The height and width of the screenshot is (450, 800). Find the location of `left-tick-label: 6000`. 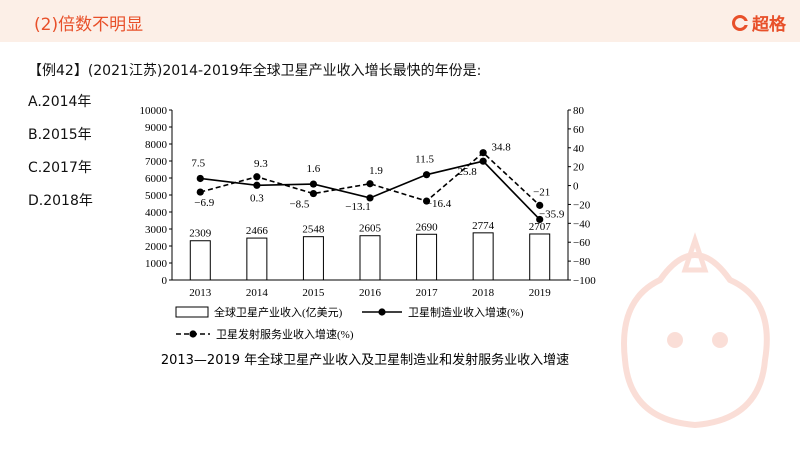

left-tick-label: 6000 is located at coordinates (156, 179).